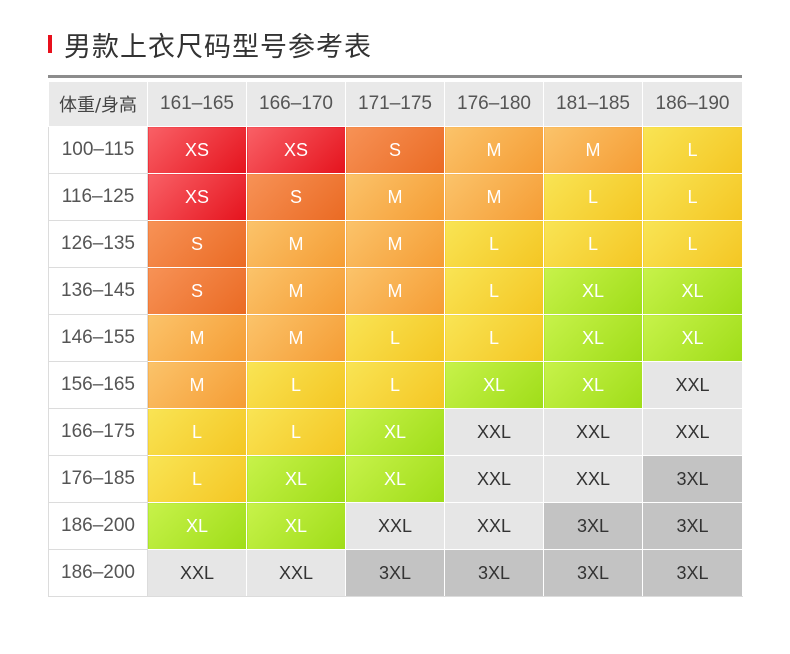  I want to click on table-row: 126–135 S M M L L L, so click(395, 244).